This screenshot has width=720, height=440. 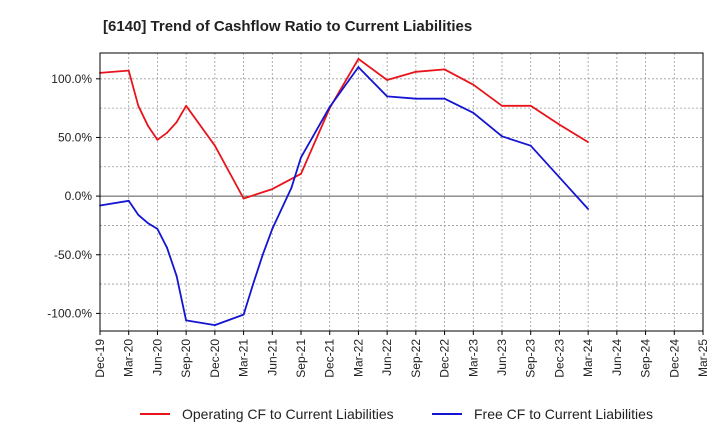 I want to click on y-tick-label: -50.0%, so click(x=73, y=255).